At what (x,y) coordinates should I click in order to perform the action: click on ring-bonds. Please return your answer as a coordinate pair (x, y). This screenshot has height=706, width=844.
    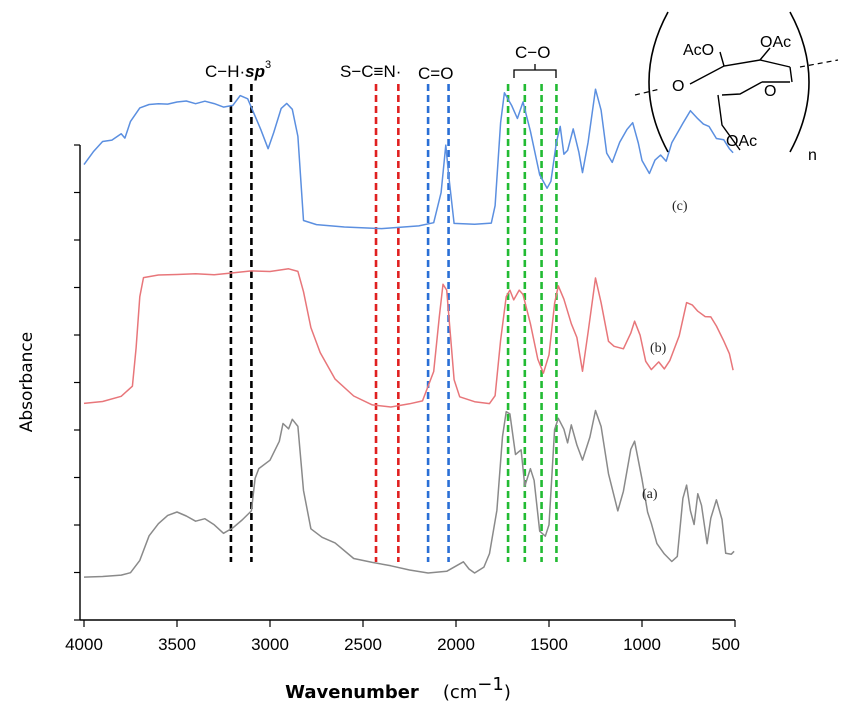
    Looking at the image, I should click on (741, 77).